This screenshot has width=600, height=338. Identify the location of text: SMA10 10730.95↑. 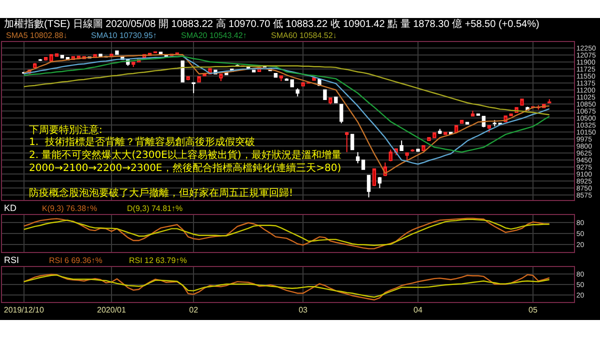
(124, 35).